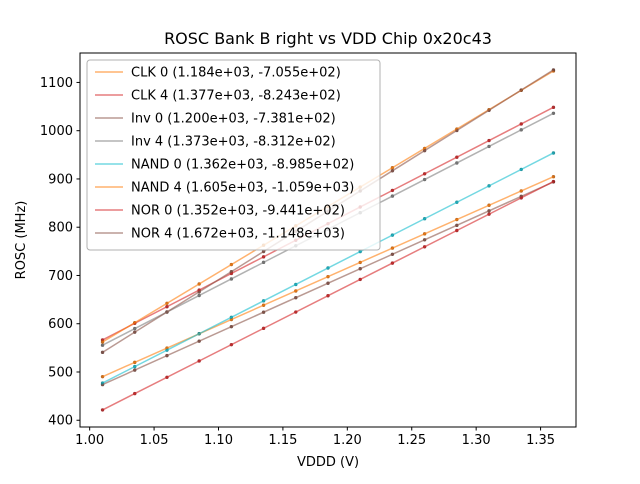 This screenshot has width=640, height=484. What do you see at coordinates (238, 234) in the screenshot?
I see `legend-label-nor-4: NOR 4 (1.672e+03, -1.148e+03)` at bounding box center [238, 234].